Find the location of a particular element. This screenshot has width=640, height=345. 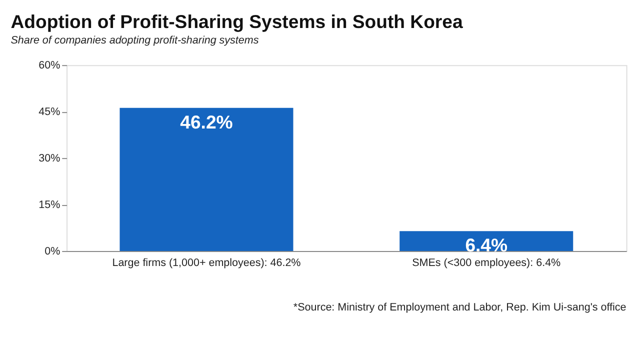

chart-title: Adoption of Profit-Sharing Systems in South Korea is located at coordinates (237, 21).